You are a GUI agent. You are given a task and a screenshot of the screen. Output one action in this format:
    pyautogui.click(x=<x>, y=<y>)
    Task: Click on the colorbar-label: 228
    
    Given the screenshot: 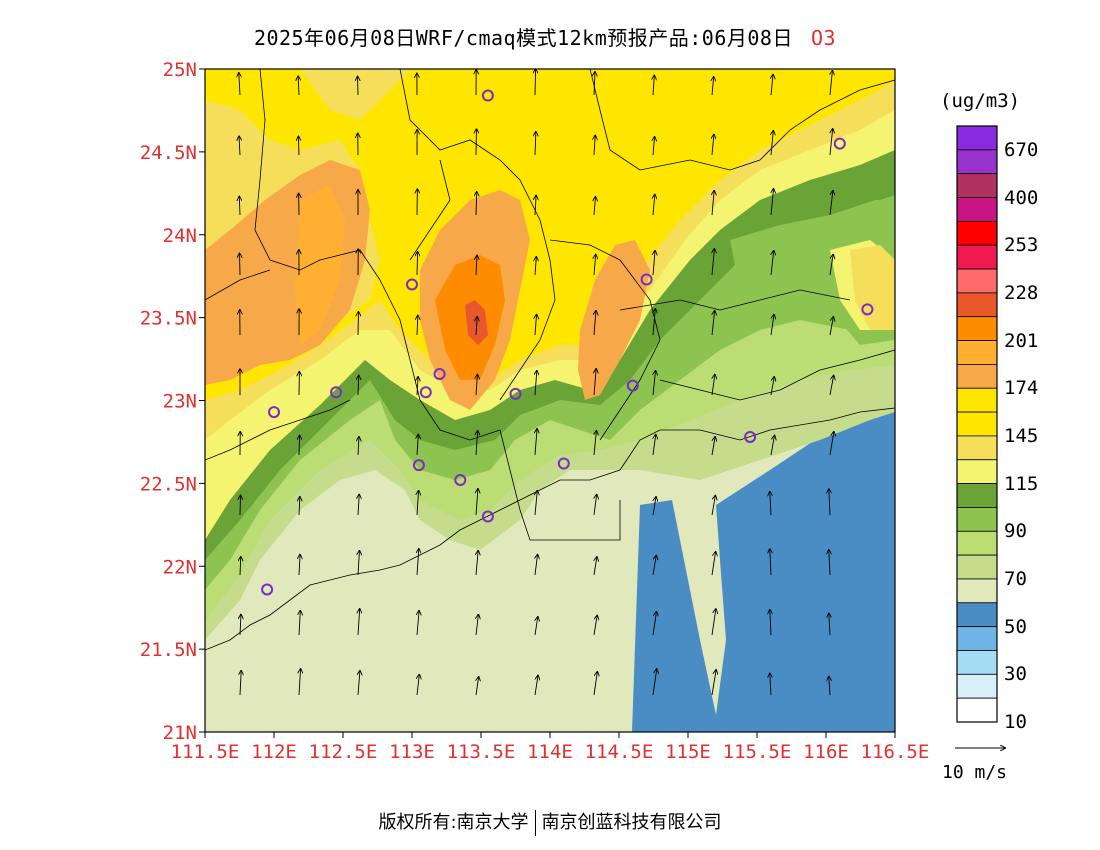 What is the action you would take?
    pyautogui.click(x=1021, y=292)
    